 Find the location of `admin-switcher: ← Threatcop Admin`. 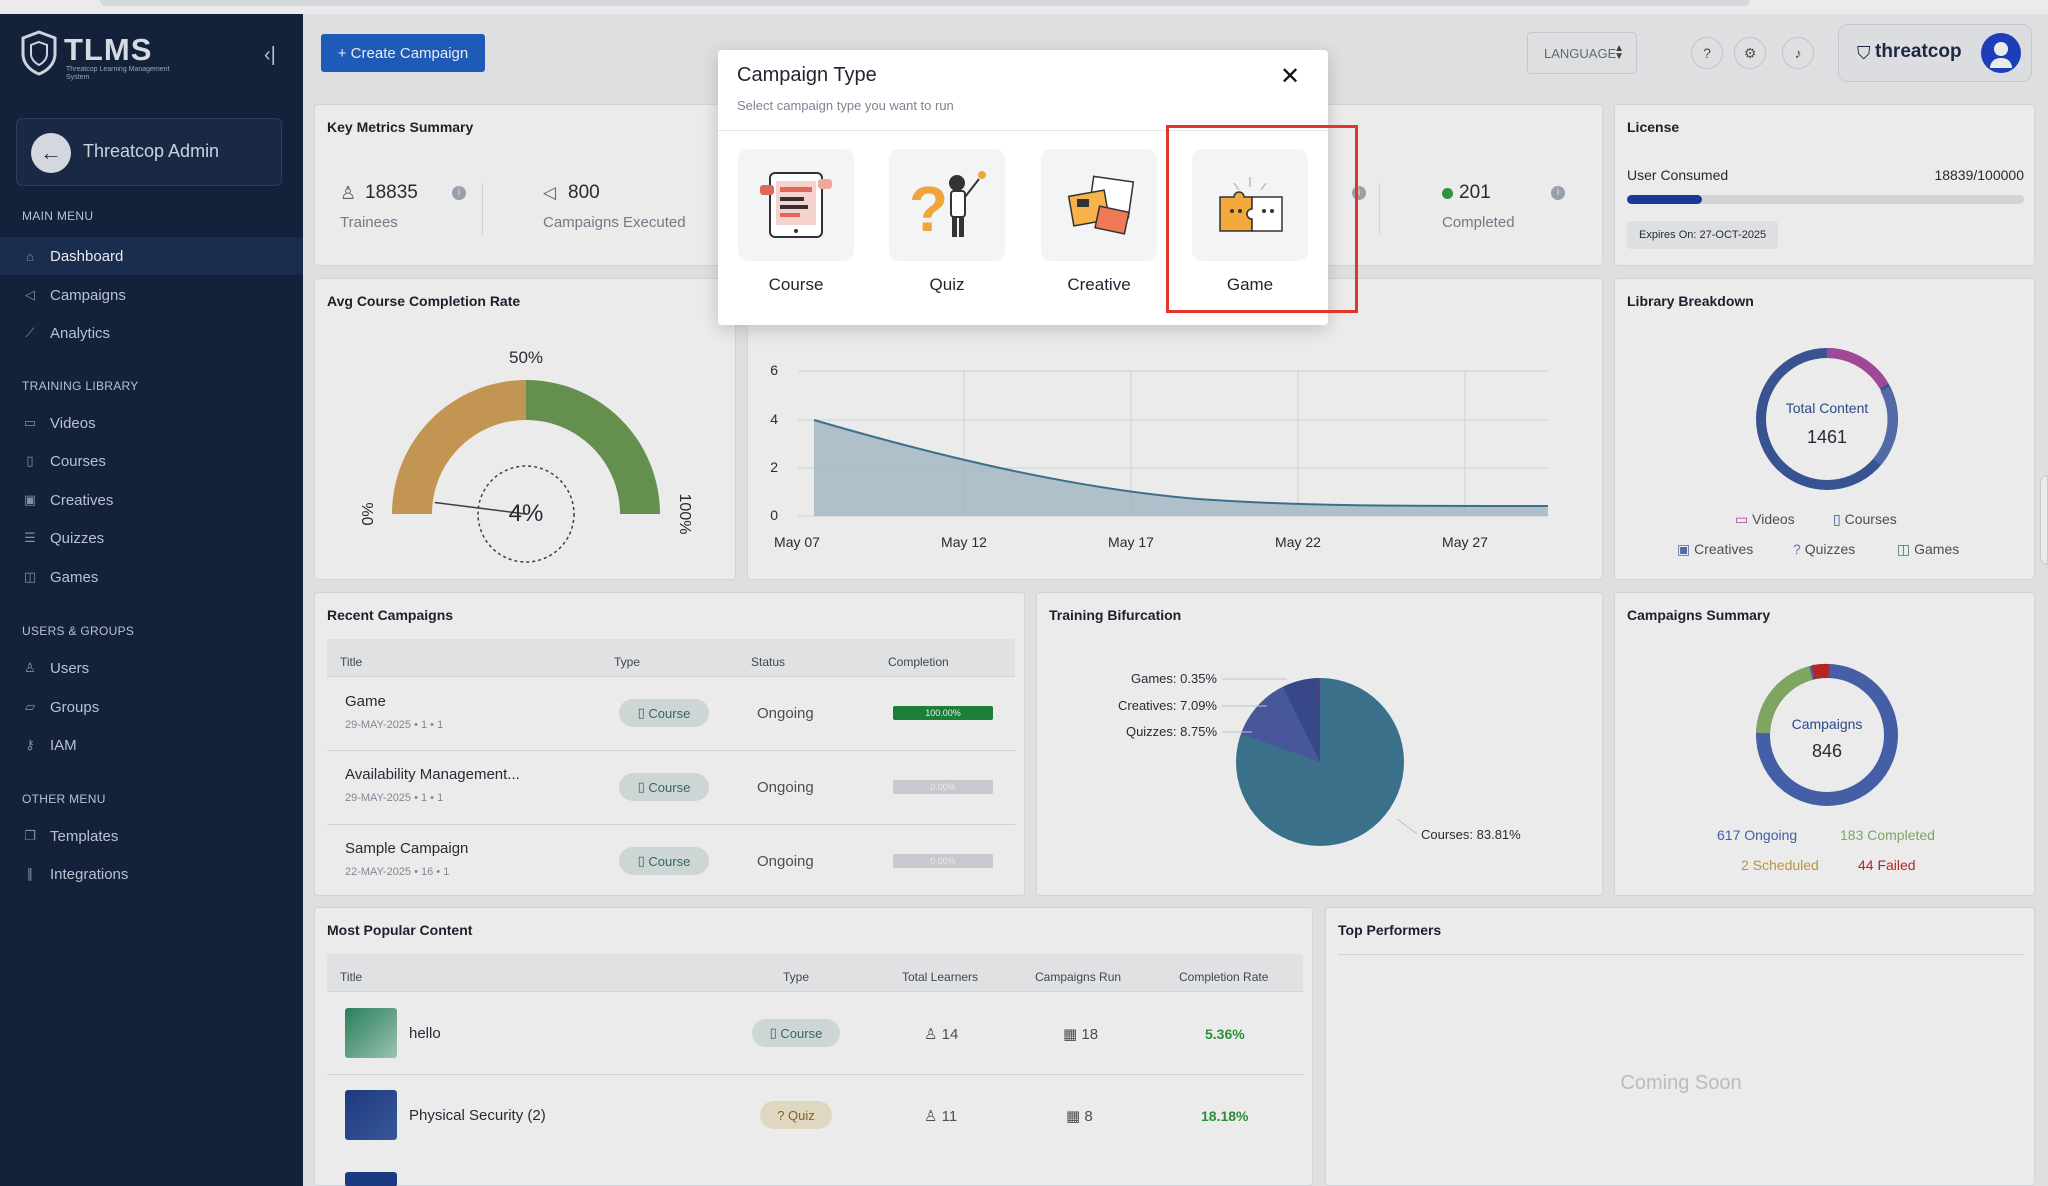

admin-switcher: ← Threatcop Admin is located at coordinates (149, 152).